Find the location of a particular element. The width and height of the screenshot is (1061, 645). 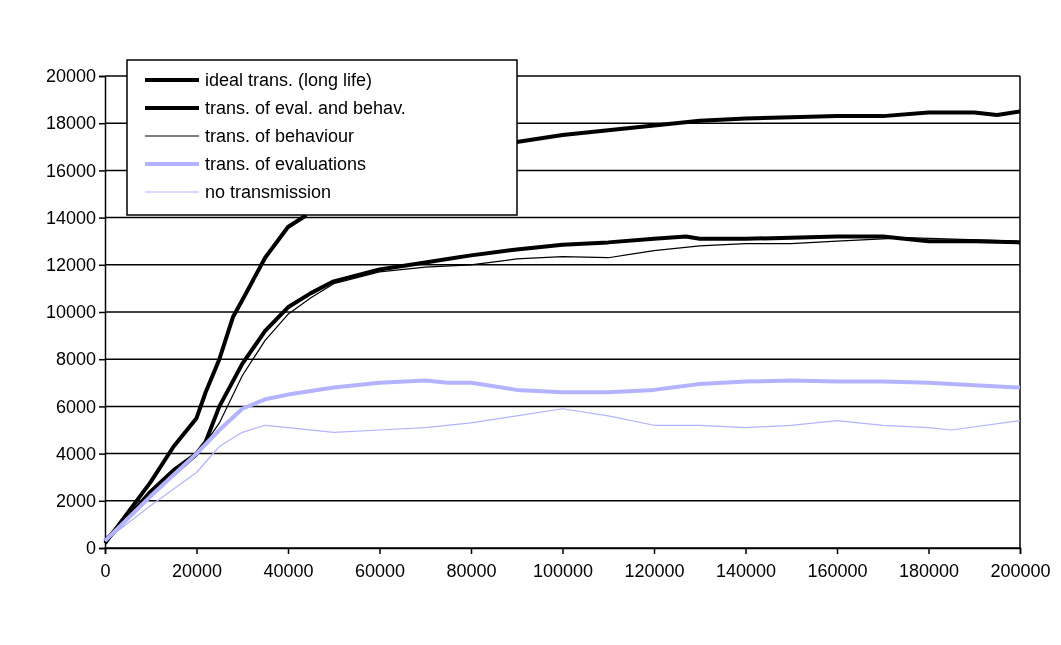

x-tick-label: 180000 is located at coordinates (929, 570).